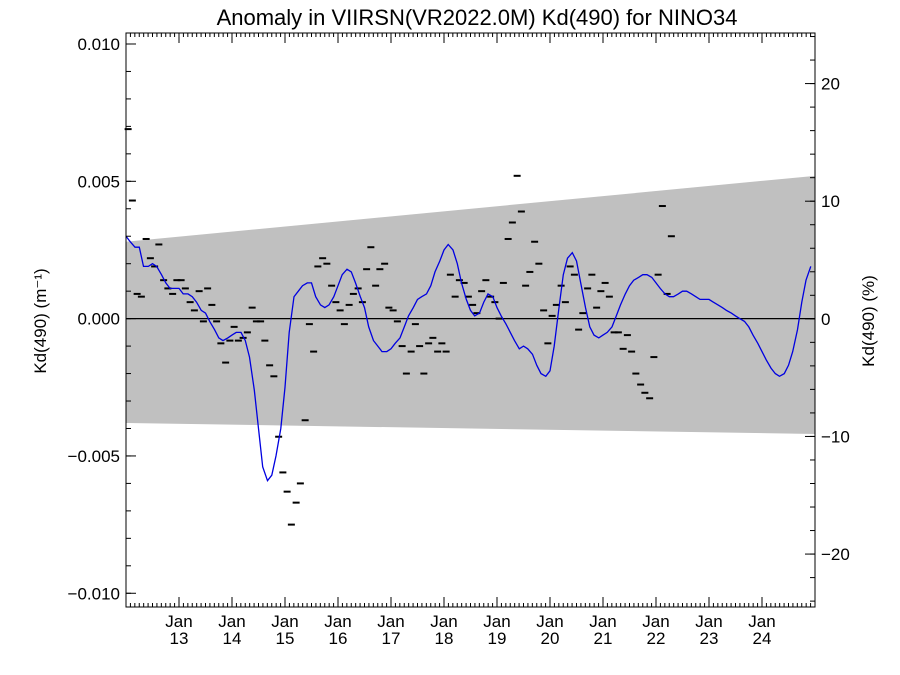 The image size is (900, 675). What do you see at coordinates (835, 554) in the screenshot?
I see `y-tick-label-right: −20` at bounding box center [835, 554].